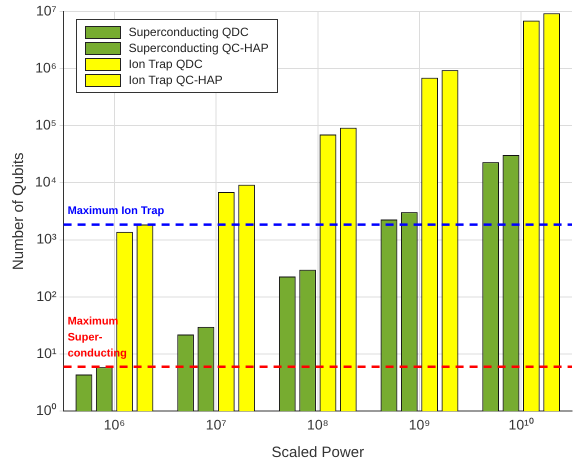 The image size is (586, 470). I want to click on x-tick-label: 10⁷, so click(216, 424).